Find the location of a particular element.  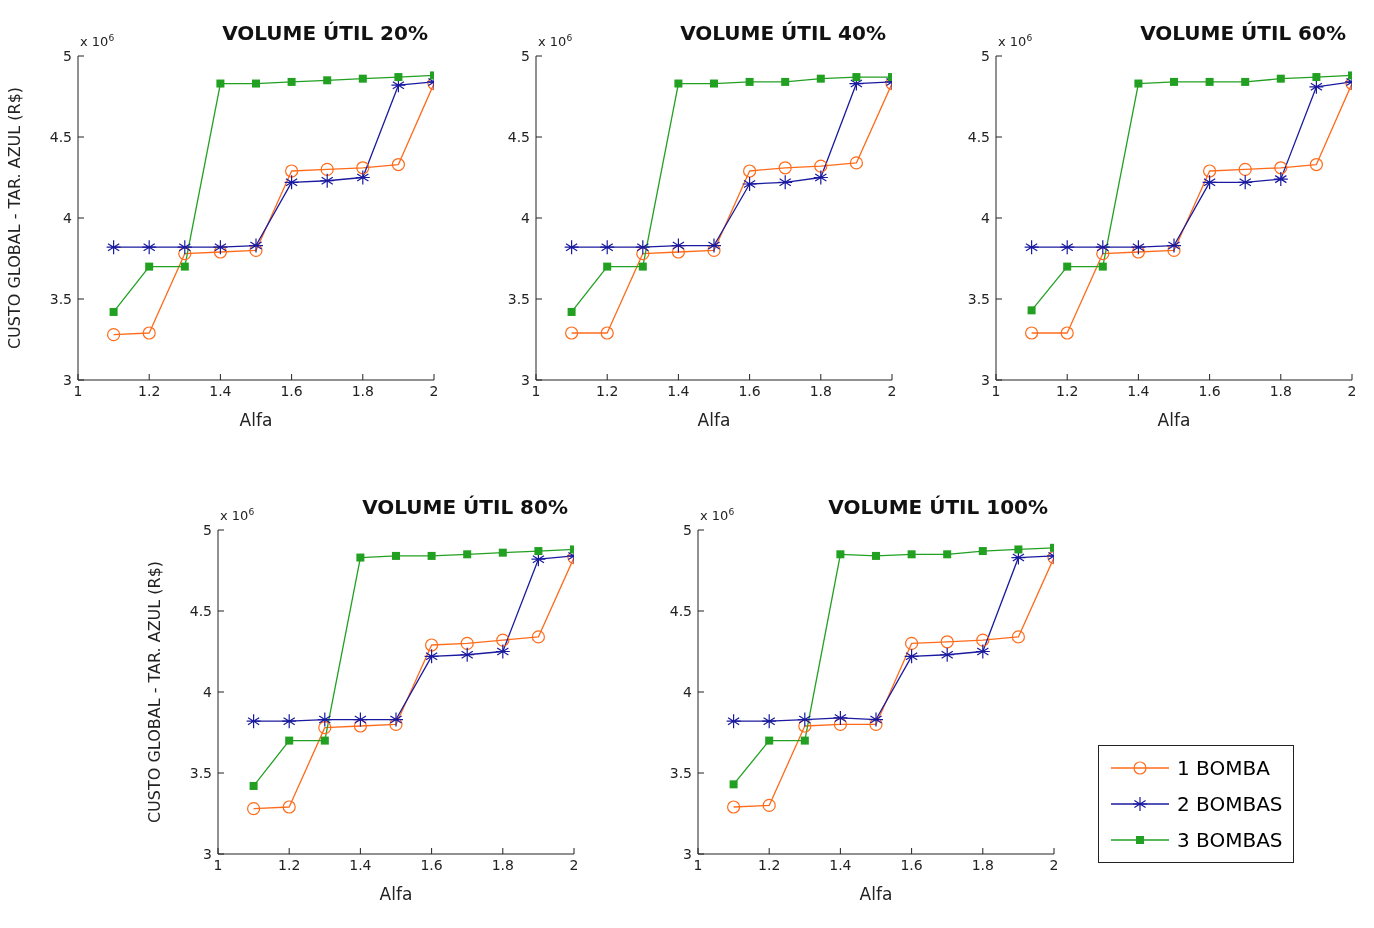

y-tick-label: 3 is located at coordinates (67, 379).